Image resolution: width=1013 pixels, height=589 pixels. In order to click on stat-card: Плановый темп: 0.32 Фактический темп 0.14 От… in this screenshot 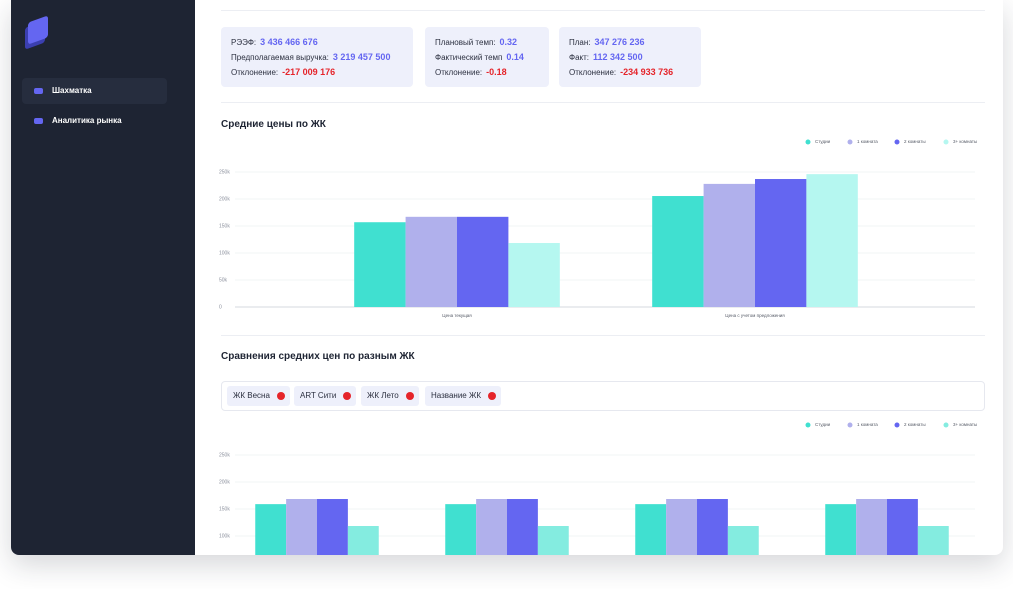, I will do `click(487, 57)`.